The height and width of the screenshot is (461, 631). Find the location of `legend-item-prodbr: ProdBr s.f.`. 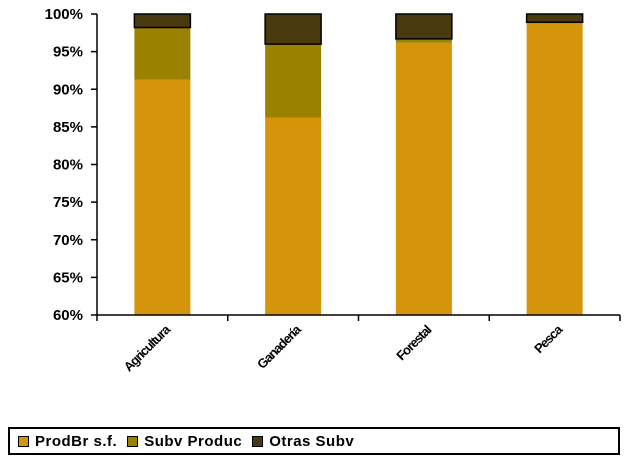

legend-item-prodbr: ProdBr s.f. is located at coordinates (67, 441).